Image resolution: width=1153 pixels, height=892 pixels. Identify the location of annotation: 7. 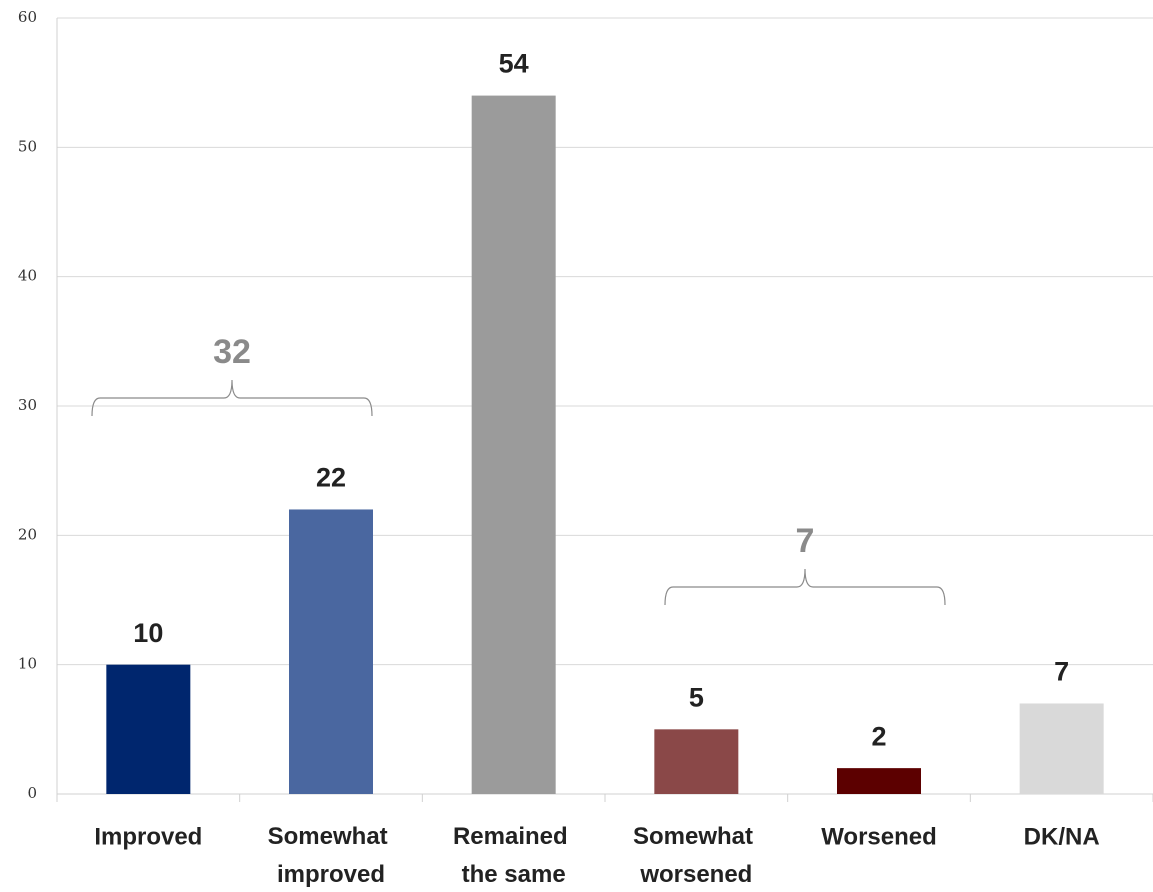
(805, 541).